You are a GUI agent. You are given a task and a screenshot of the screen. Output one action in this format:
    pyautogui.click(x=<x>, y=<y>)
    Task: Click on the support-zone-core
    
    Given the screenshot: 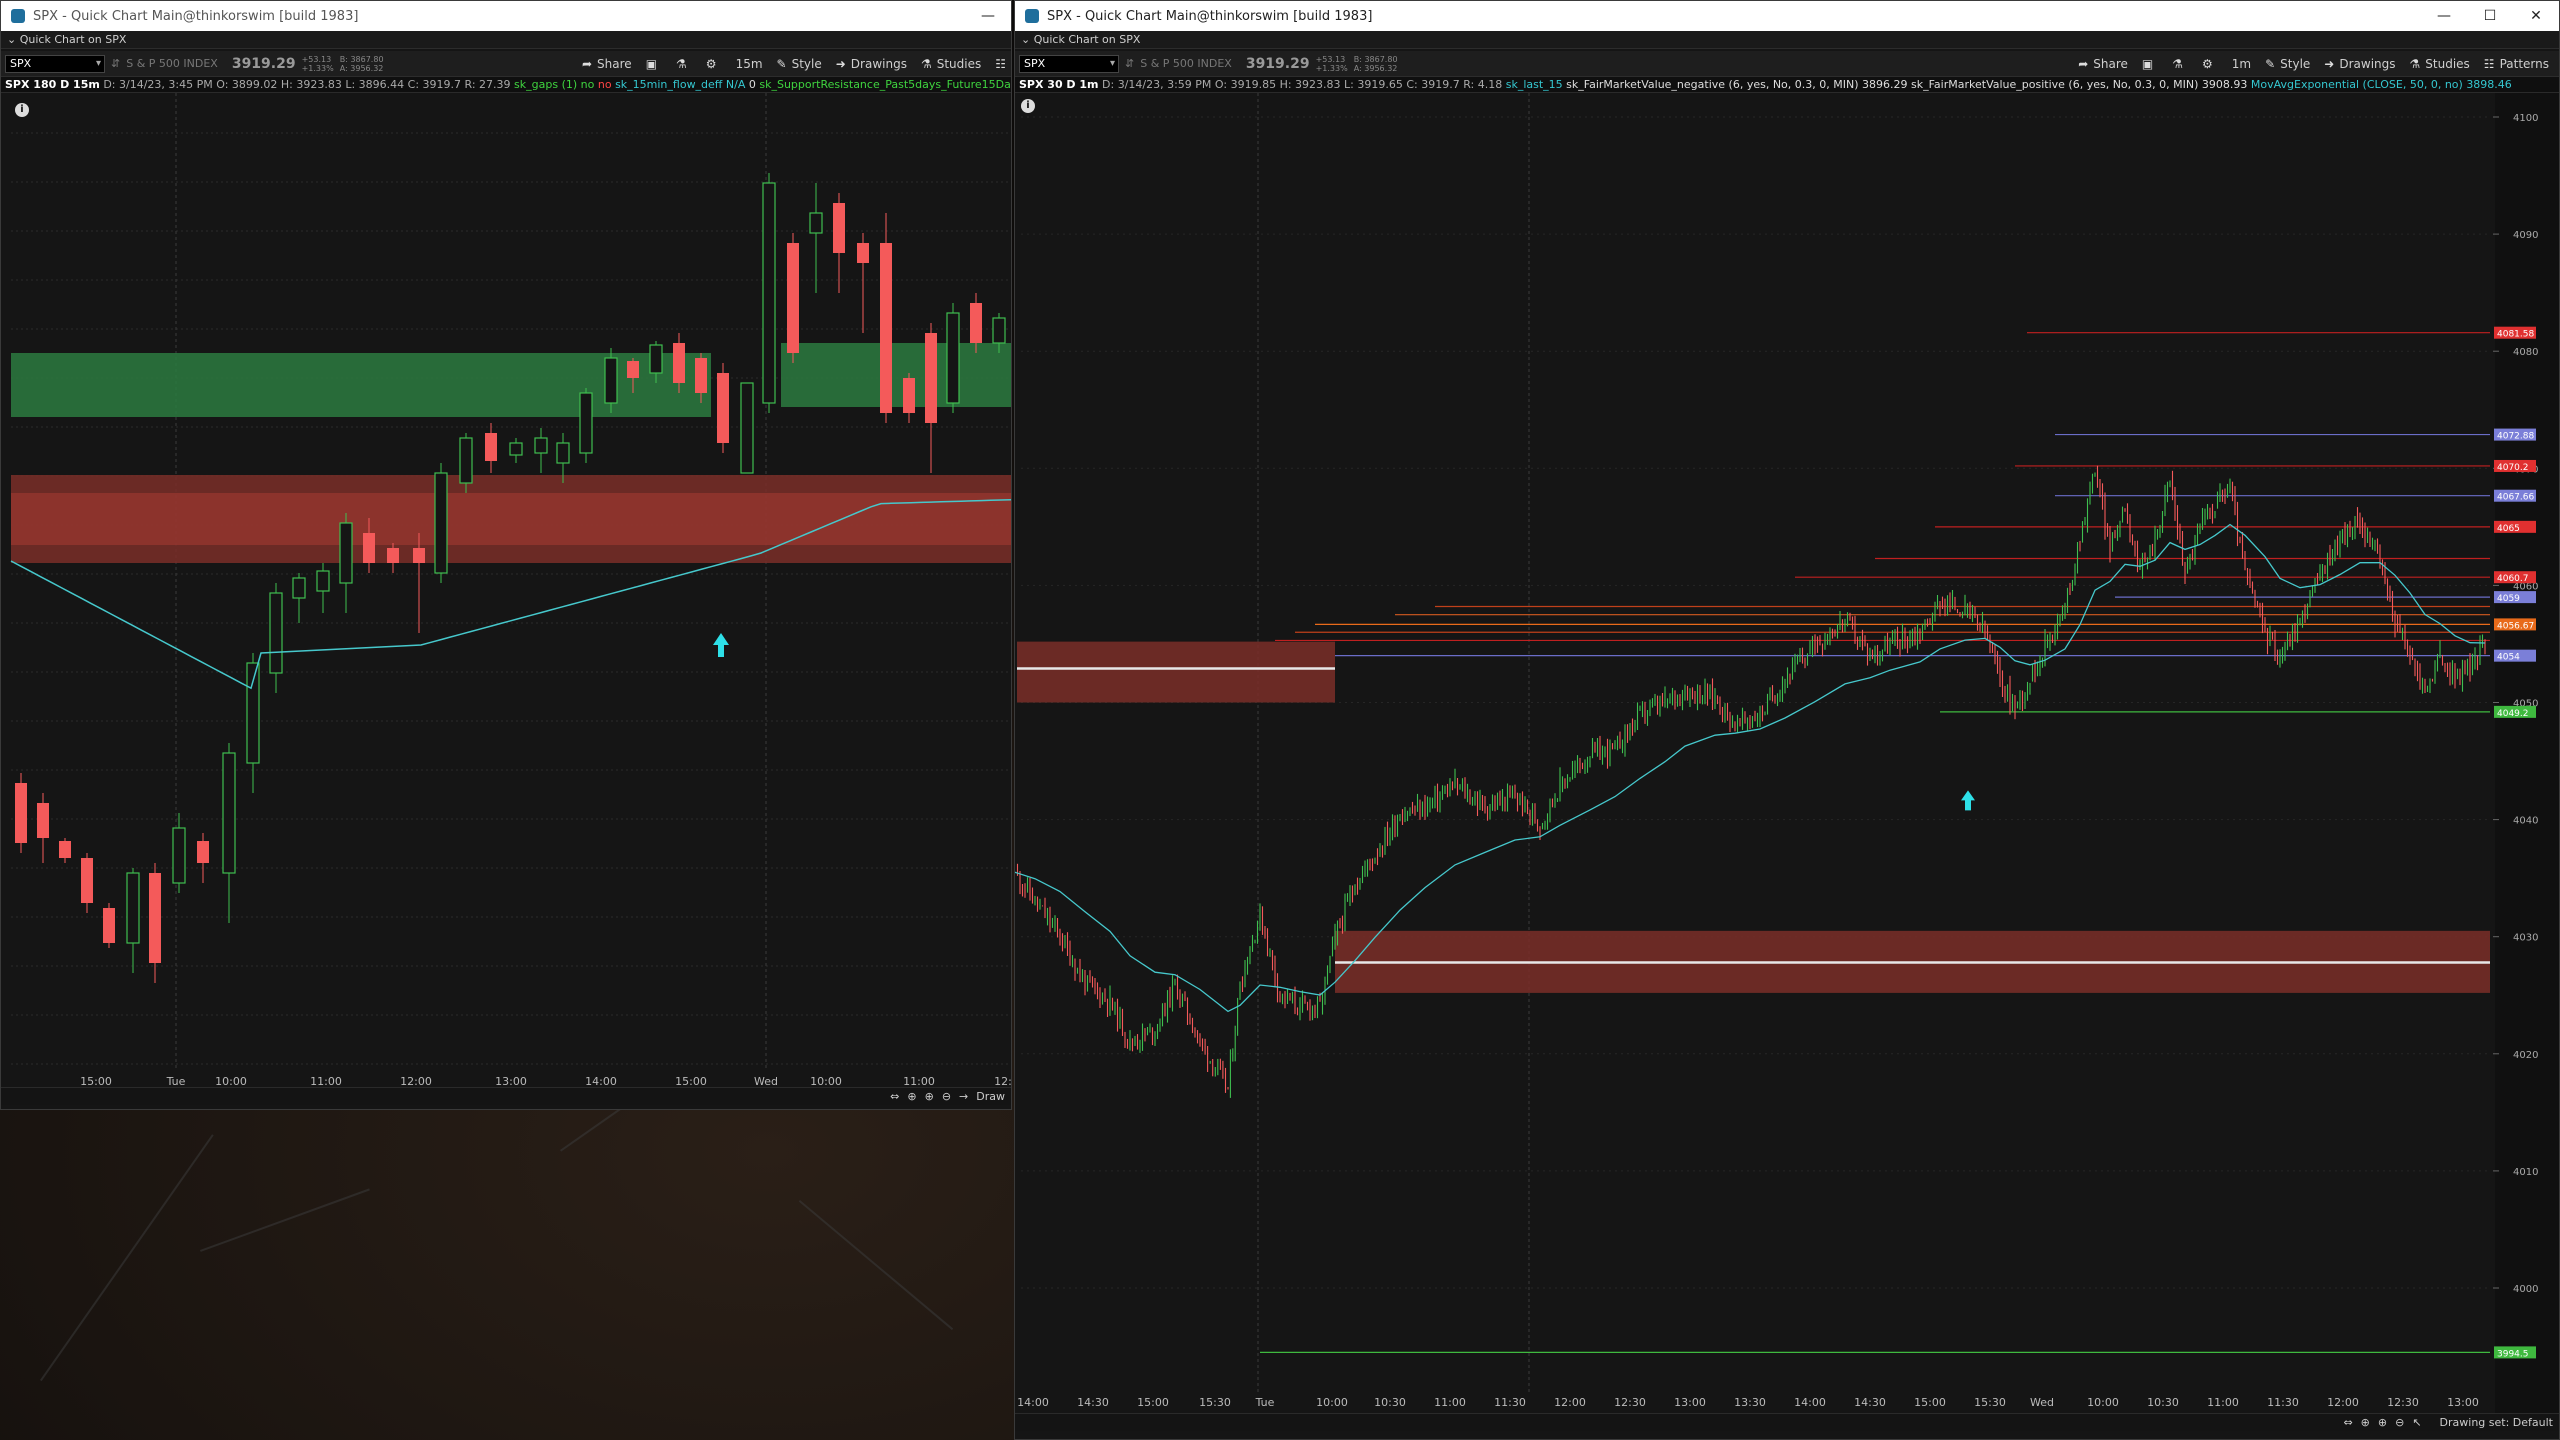 What is the action you would take?
    pyautogui.click(x=511, y=519)
    